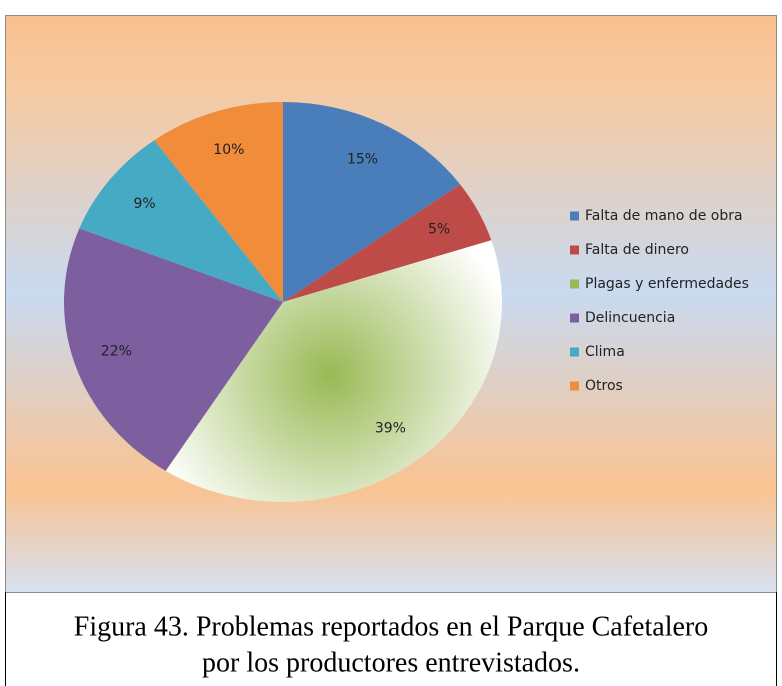 The height and width of the screenshot is (686, 782). I want to click on data-label: 9%, so click(144, 204).